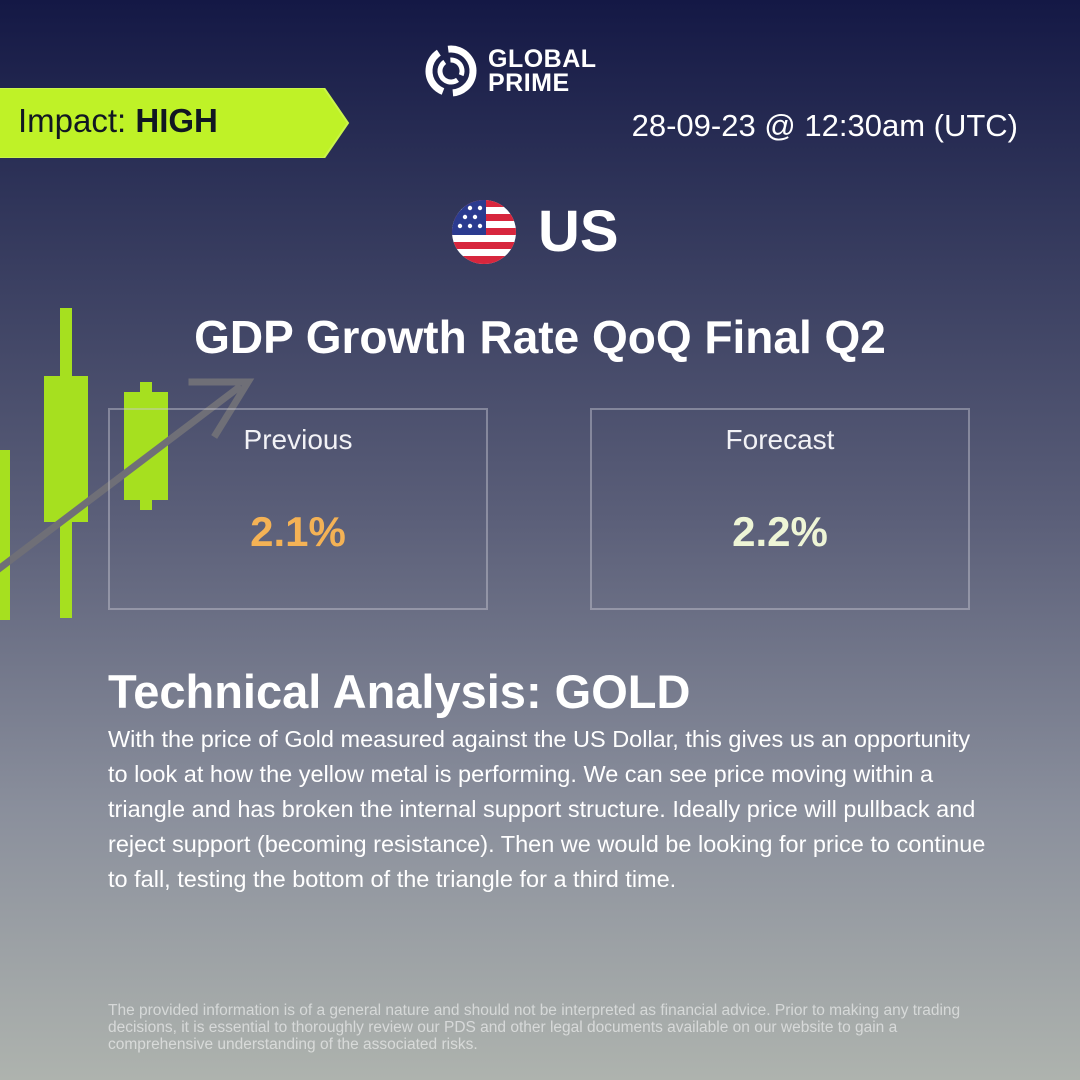 The width and height of the screenshot is (1080, 1080). I want to click on impact-prefix: Impact:, so click(77, 120).